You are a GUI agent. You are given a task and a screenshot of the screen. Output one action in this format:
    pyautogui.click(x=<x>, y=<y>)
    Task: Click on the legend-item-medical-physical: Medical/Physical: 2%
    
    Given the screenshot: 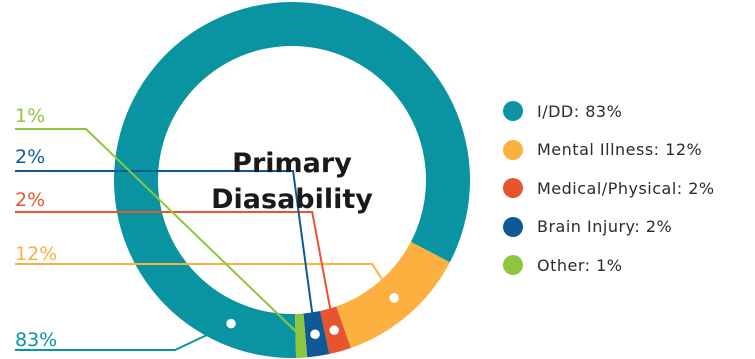 What is the action you would take?
    pyautogui.click(x=609, y=188)
    